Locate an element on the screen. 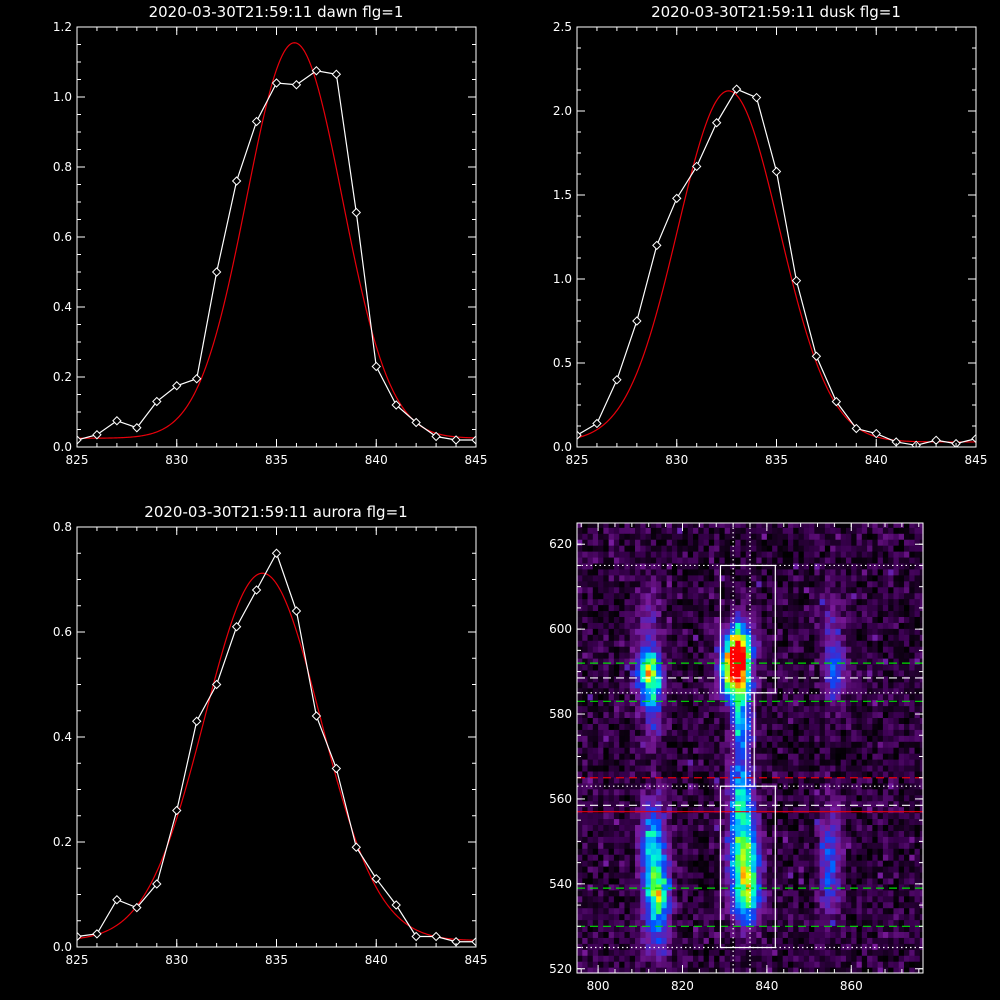 This screenshot has width=1000, height=1000. y-tick-label: 0.5 is located at coordinates (562, 363).